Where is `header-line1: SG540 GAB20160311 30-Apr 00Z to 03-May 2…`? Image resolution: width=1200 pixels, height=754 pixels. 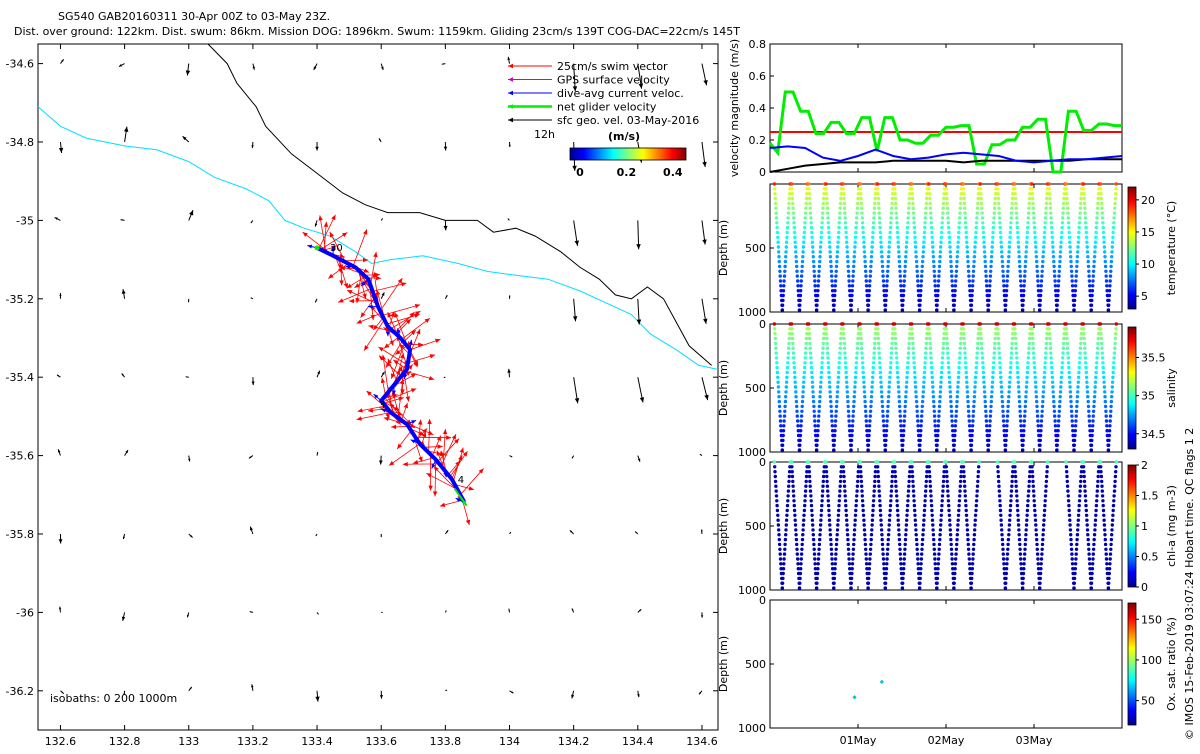 header-line1: SG540 GAB20160311 30-Apr 00Z to 03-May 2… is located at coordinates (194, 16).